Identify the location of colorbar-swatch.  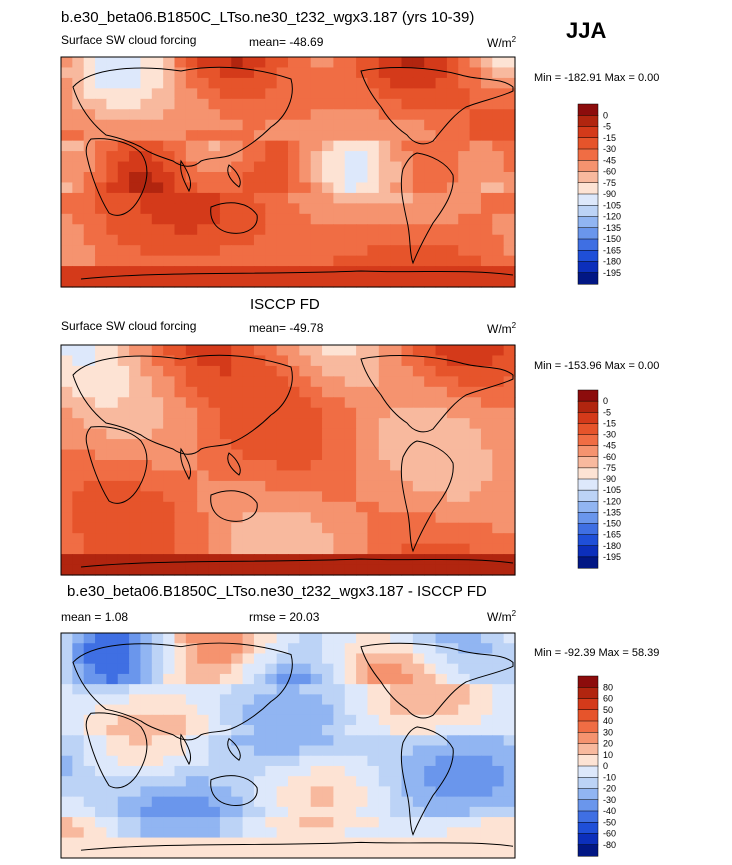
(588, 507).